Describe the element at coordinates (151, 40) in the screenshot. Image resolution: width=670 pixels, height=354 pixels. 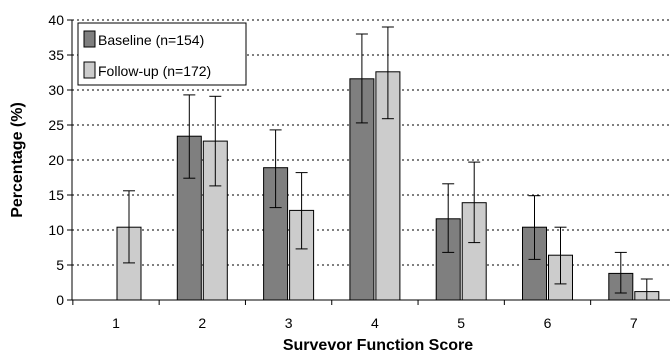
I see `legend-label-baseline: Baseline (n=154)` at that location.